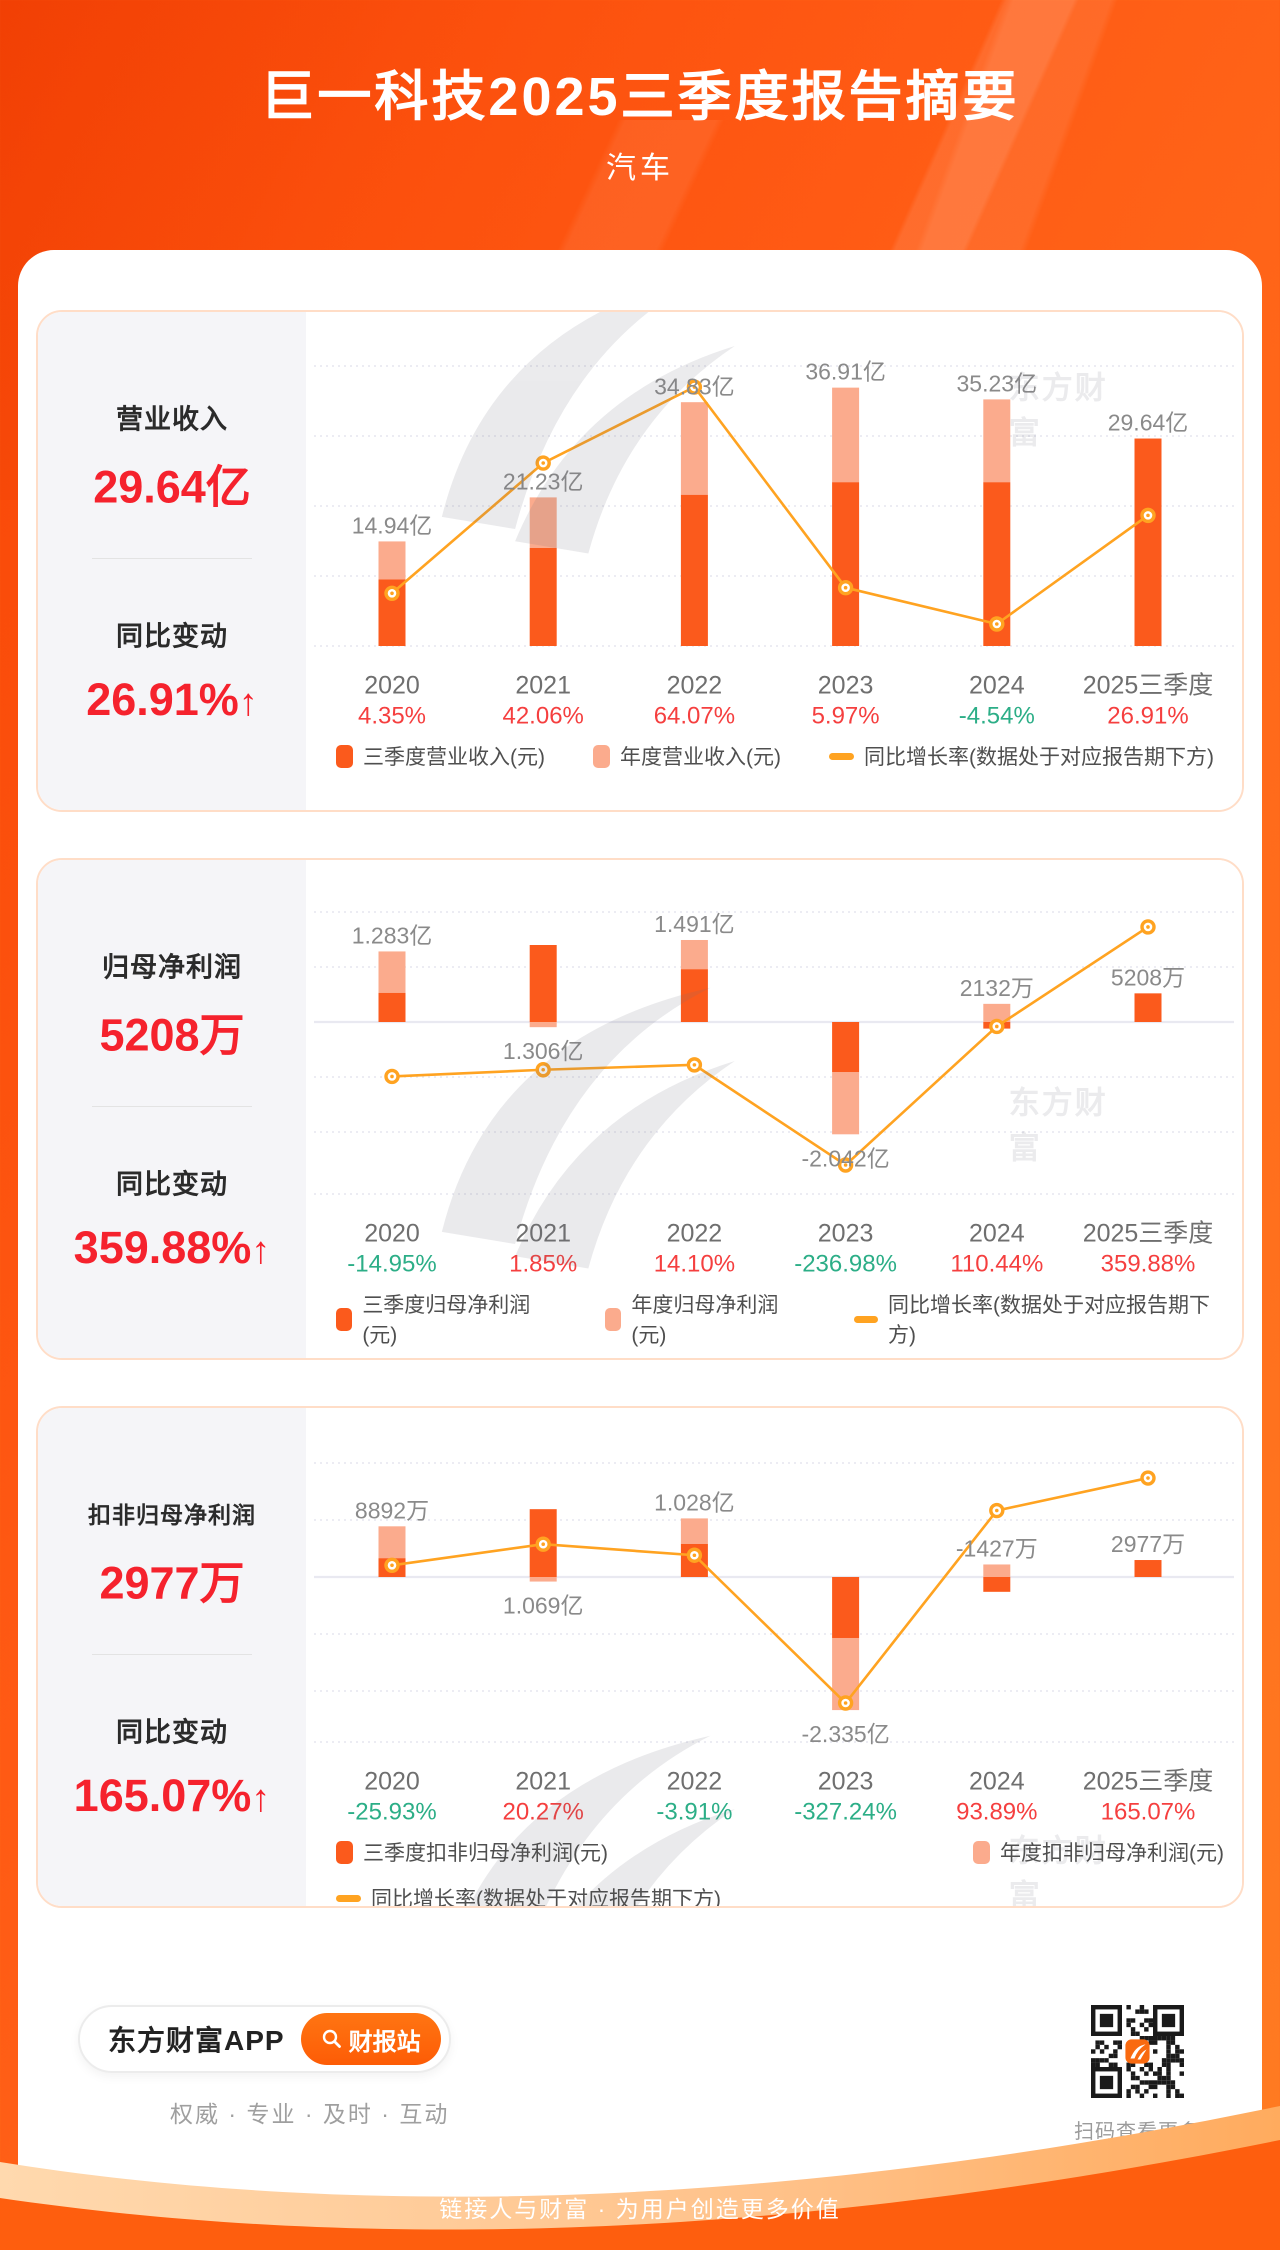  Describe the element at coordinates (1039, 757) in the screenshot. I see `legend-label: 同比增长率(数据处于对应报告期下方)` at that location.